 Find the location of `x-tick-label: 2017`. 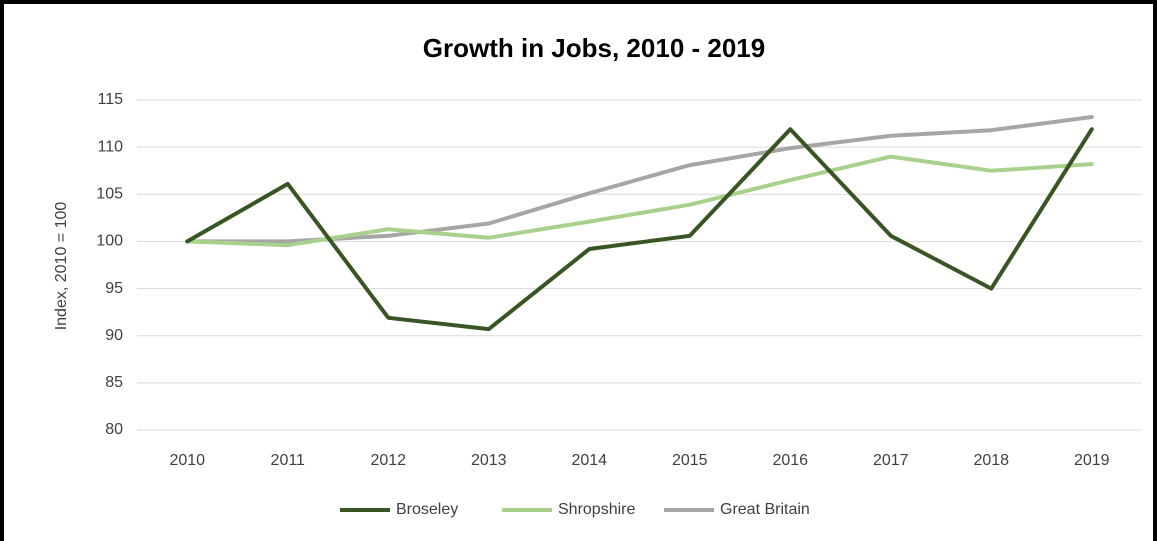

x-tick-label: 2017 is located at coordinates (891, 460).